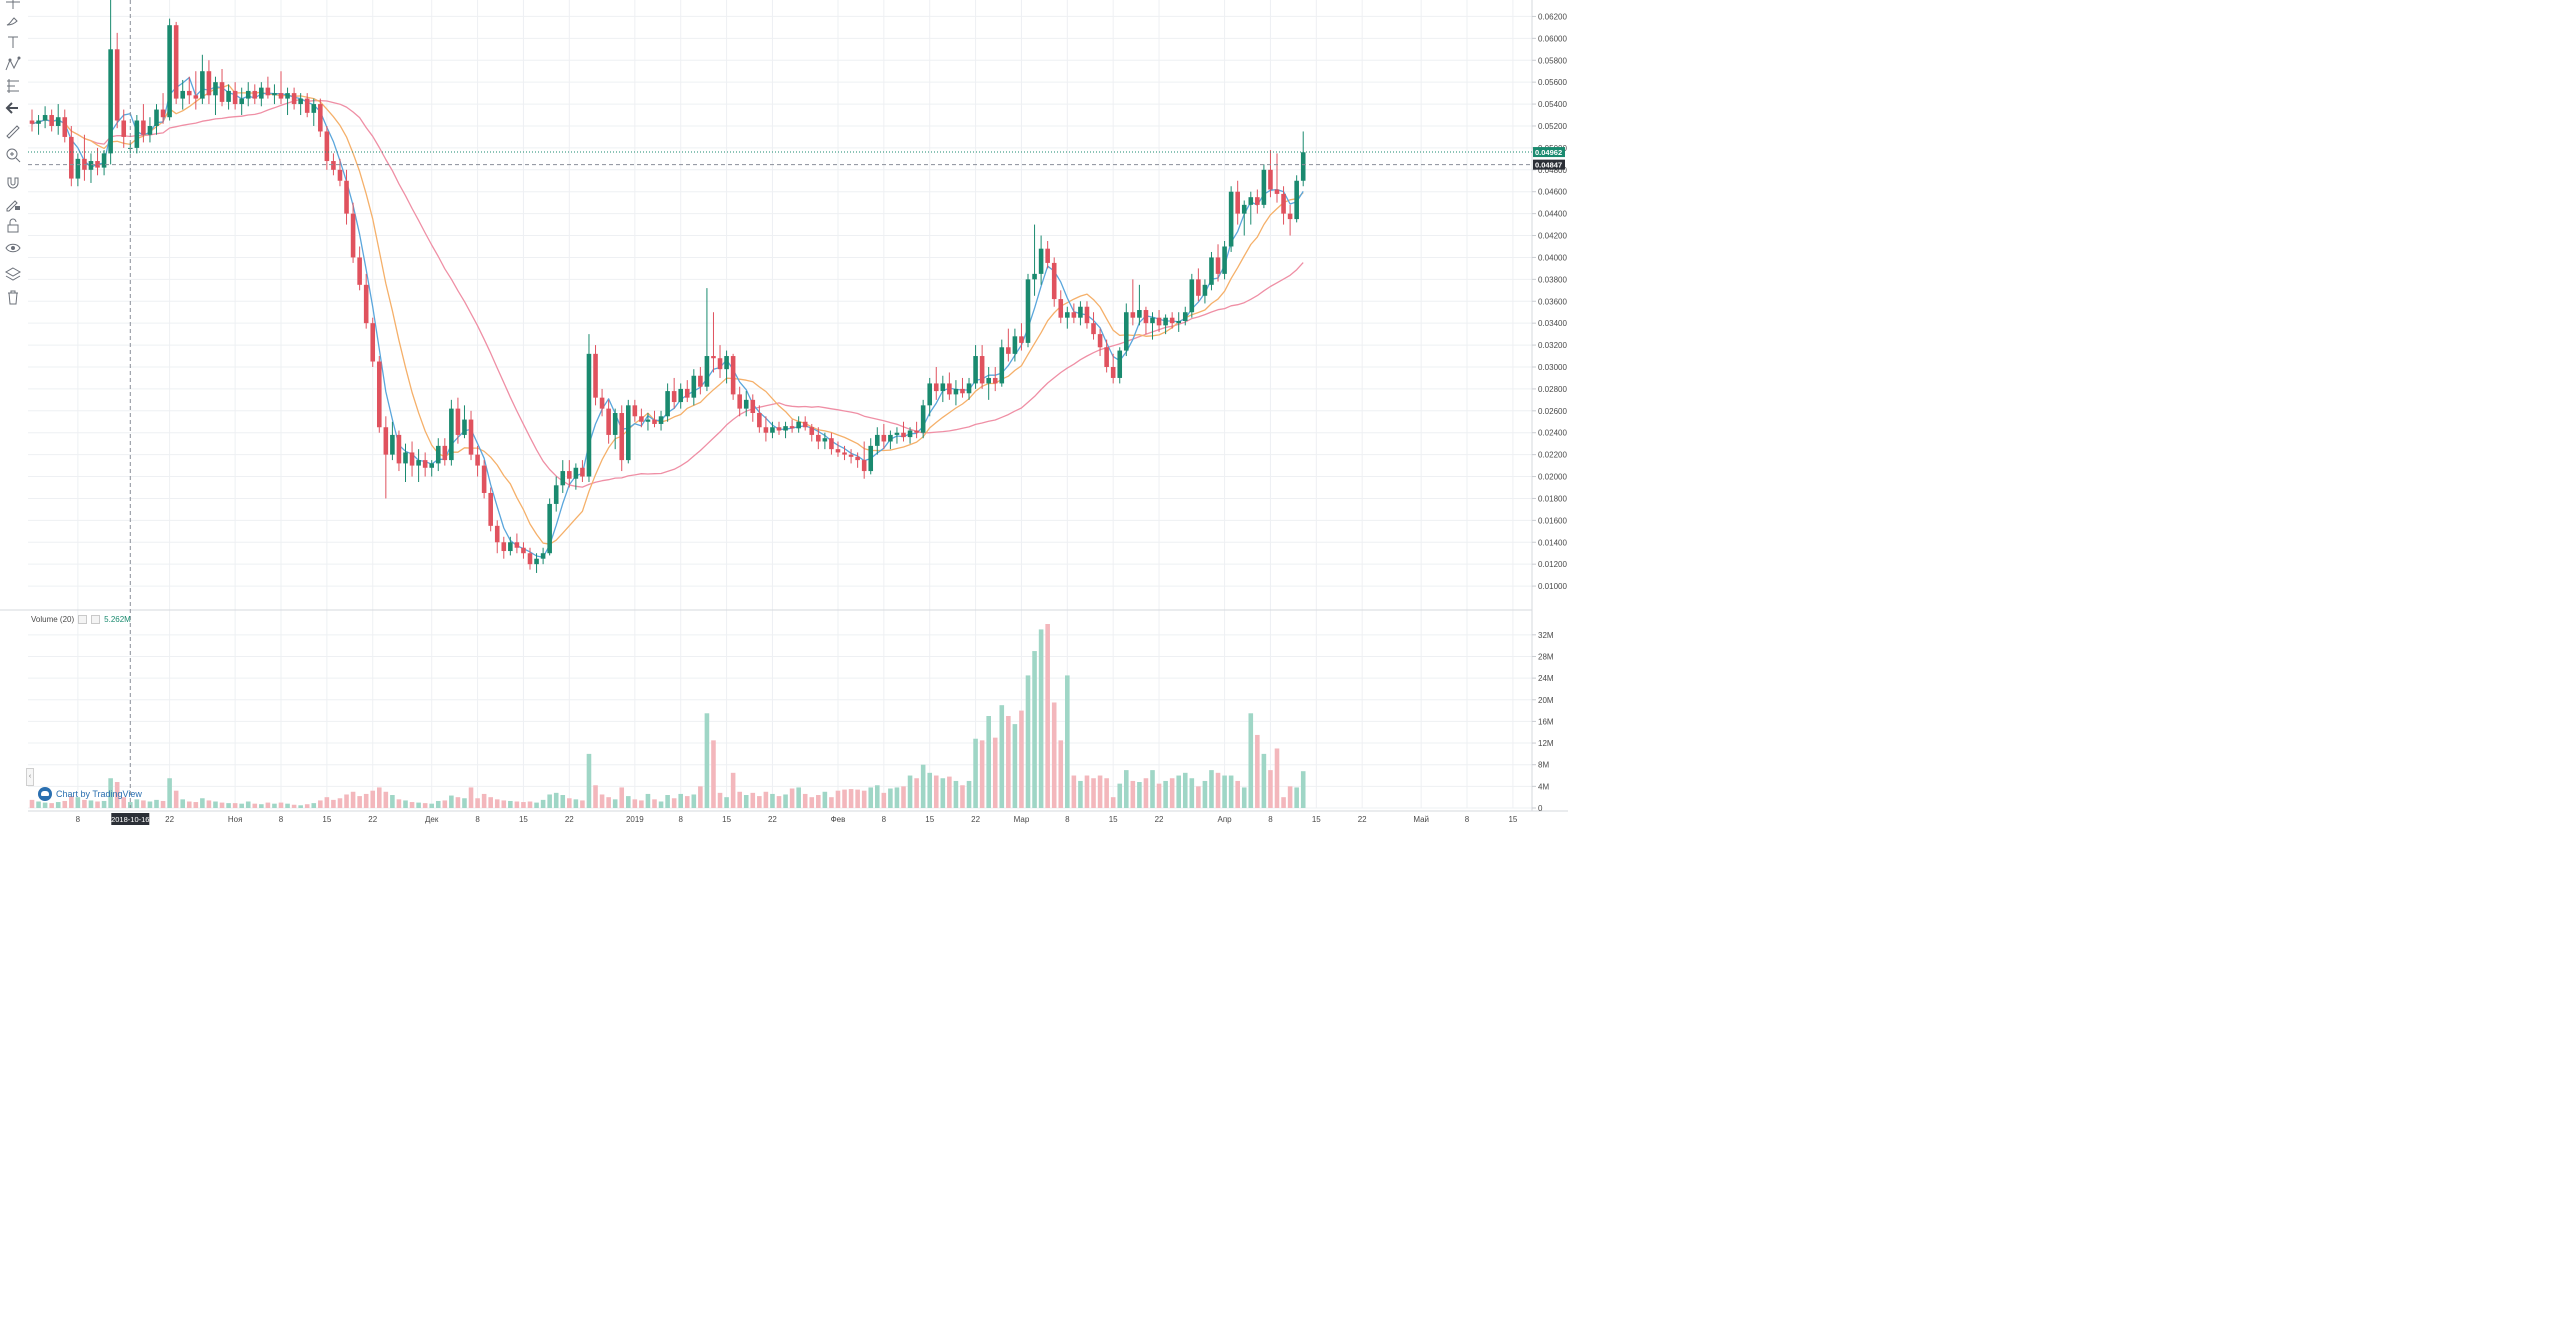 The width and height of the screenshot is (2554, 1344). Describe the element at coordinates (90, 794) in the screenshot. I see `tradingview-branding: Chart by TradingView` at that location.